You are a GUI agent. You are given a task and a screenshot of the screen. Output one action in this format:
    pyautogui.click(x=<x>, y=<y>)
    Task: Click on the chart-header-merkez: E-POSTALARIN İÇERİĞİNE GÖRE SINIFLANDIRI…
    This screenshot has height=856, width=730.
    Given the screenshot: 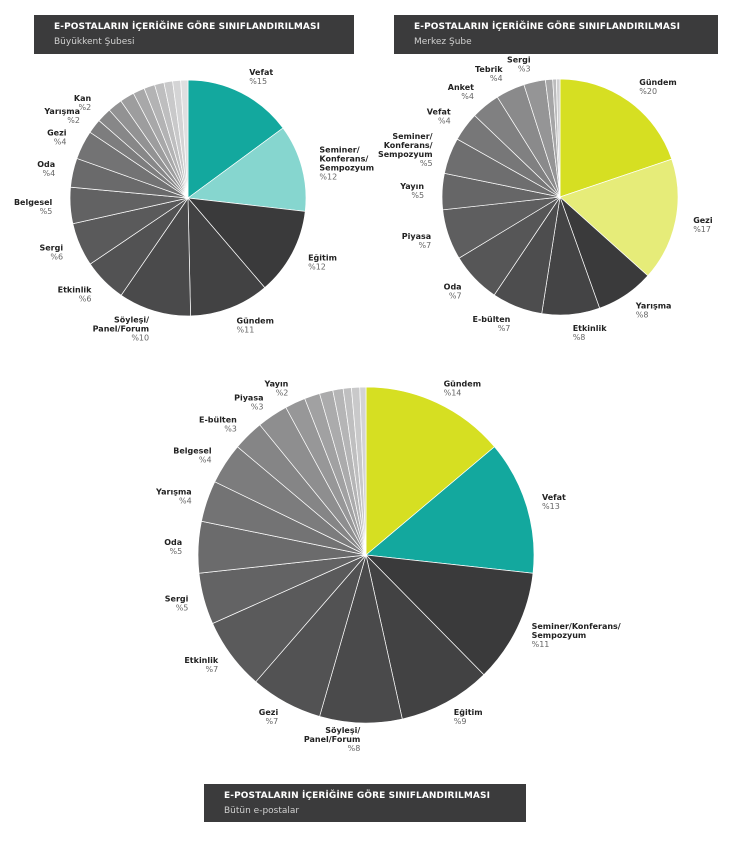 What is the action you would take?
    pyautogui.click(x=556, y=34)
    